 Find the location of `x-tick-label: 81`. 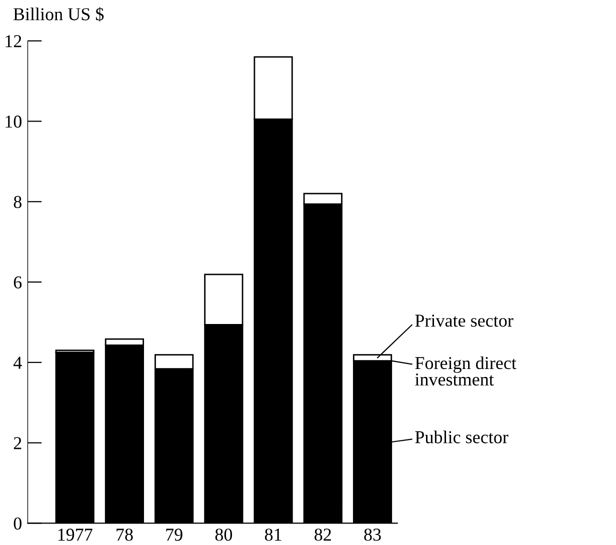

x-tick-label: 81 is located at coordinates (273, 534).